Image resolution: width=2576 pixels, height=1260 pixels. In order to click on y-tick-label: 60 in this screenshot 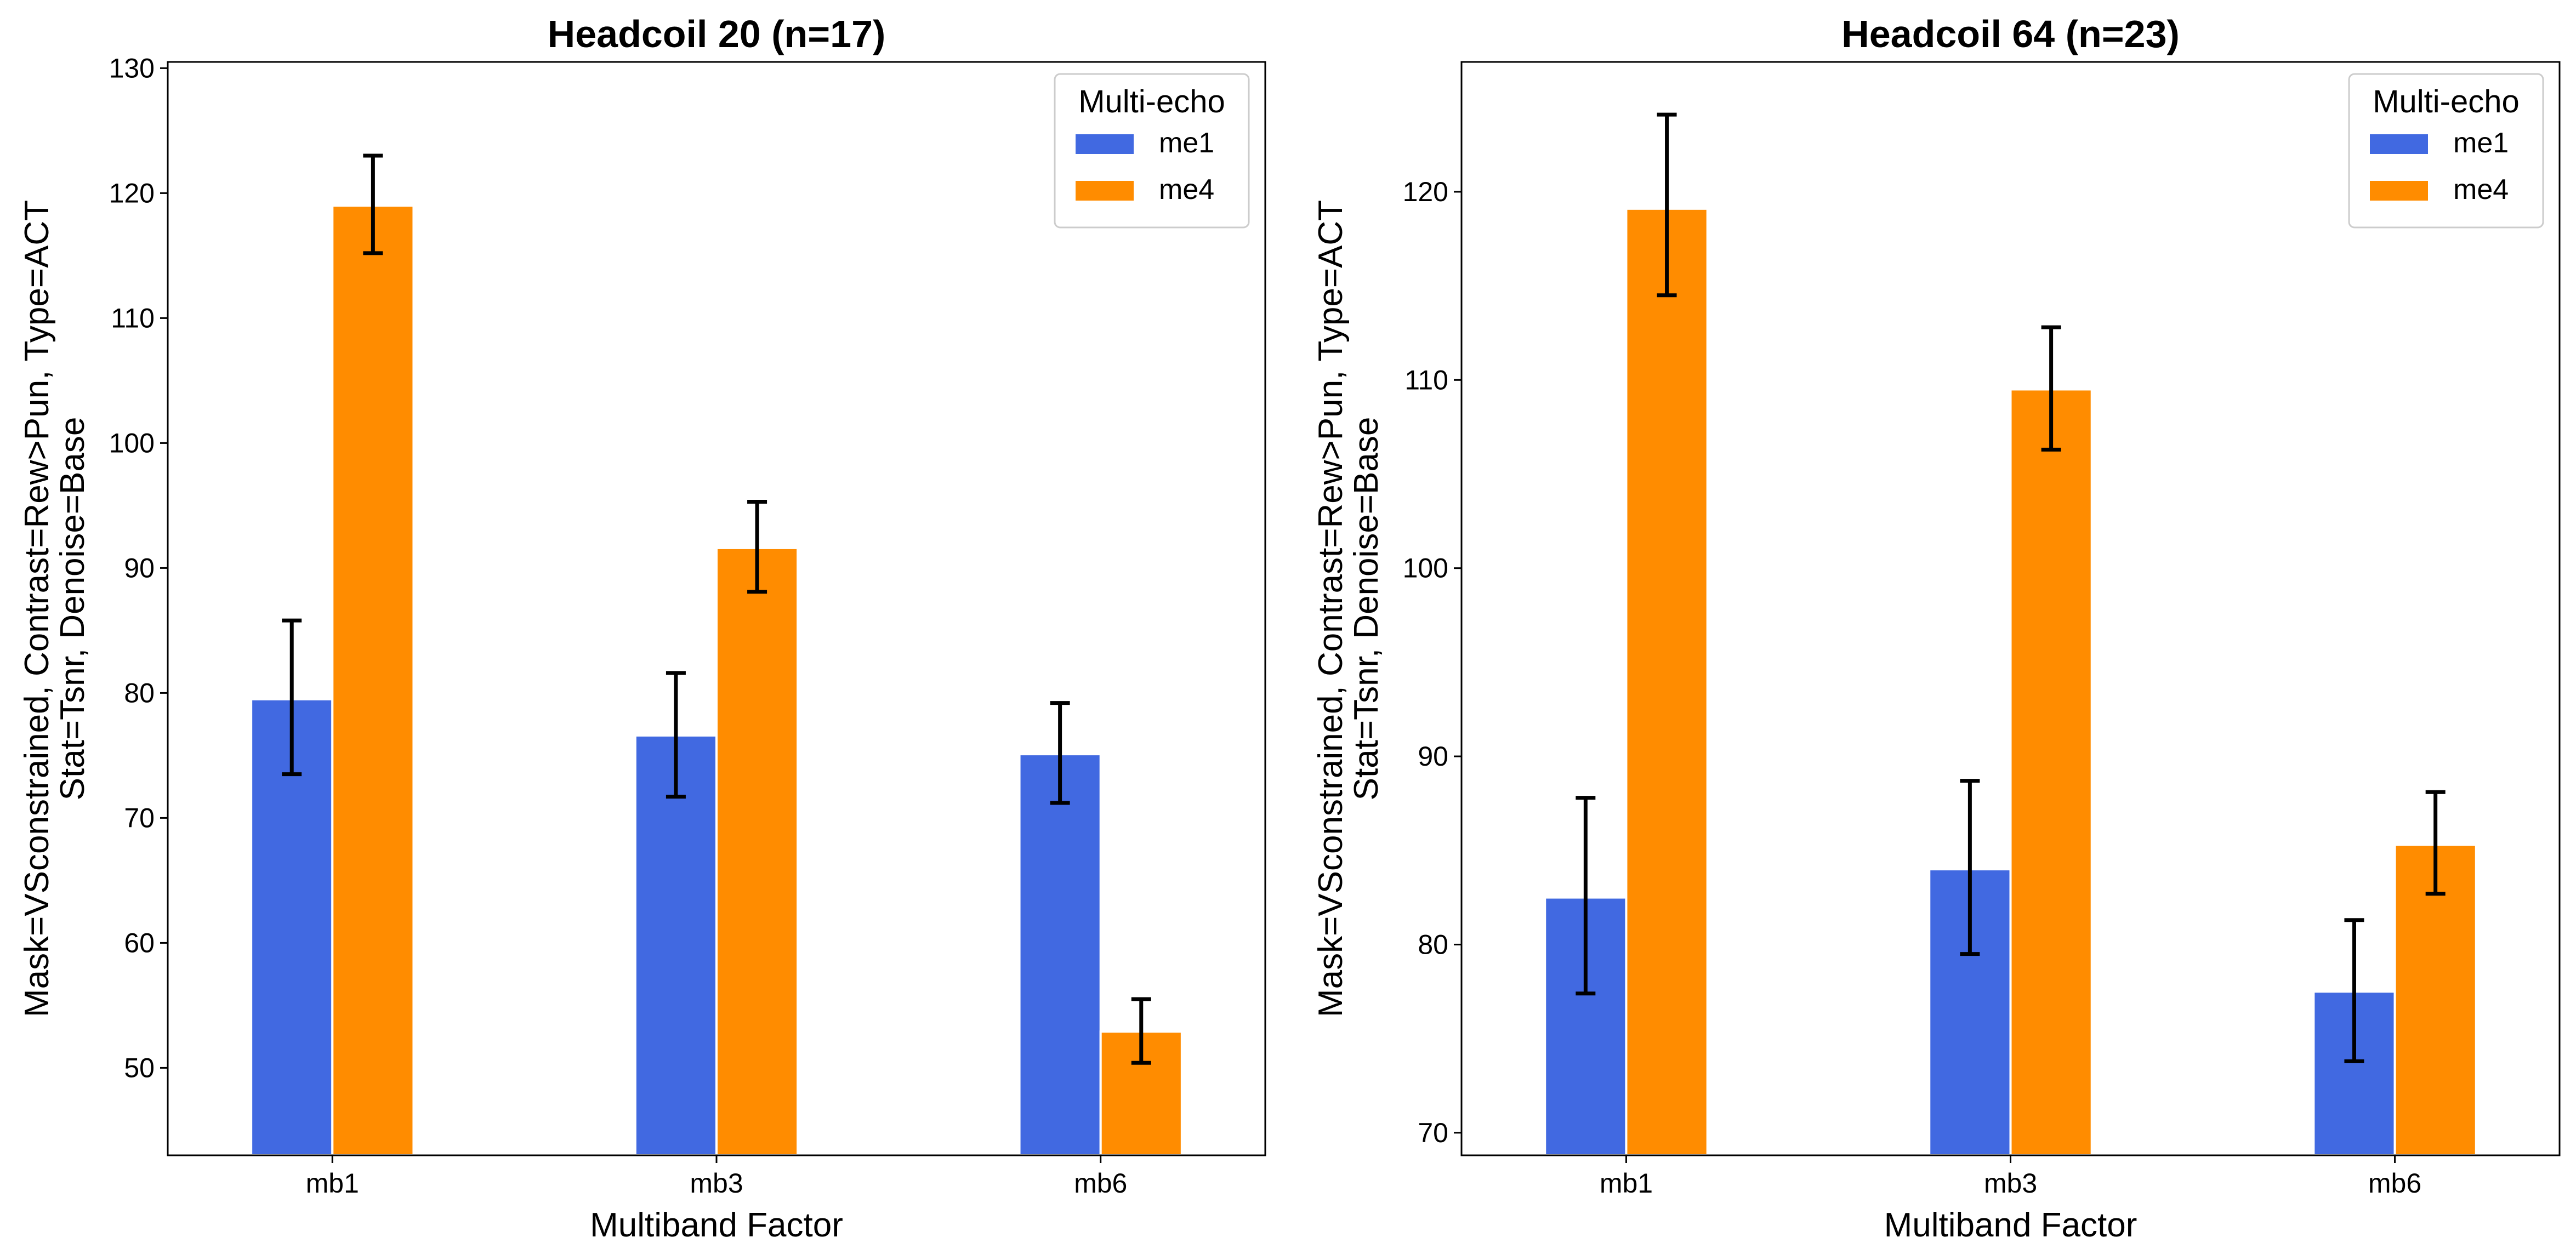, I will do `click(139, 942)`.